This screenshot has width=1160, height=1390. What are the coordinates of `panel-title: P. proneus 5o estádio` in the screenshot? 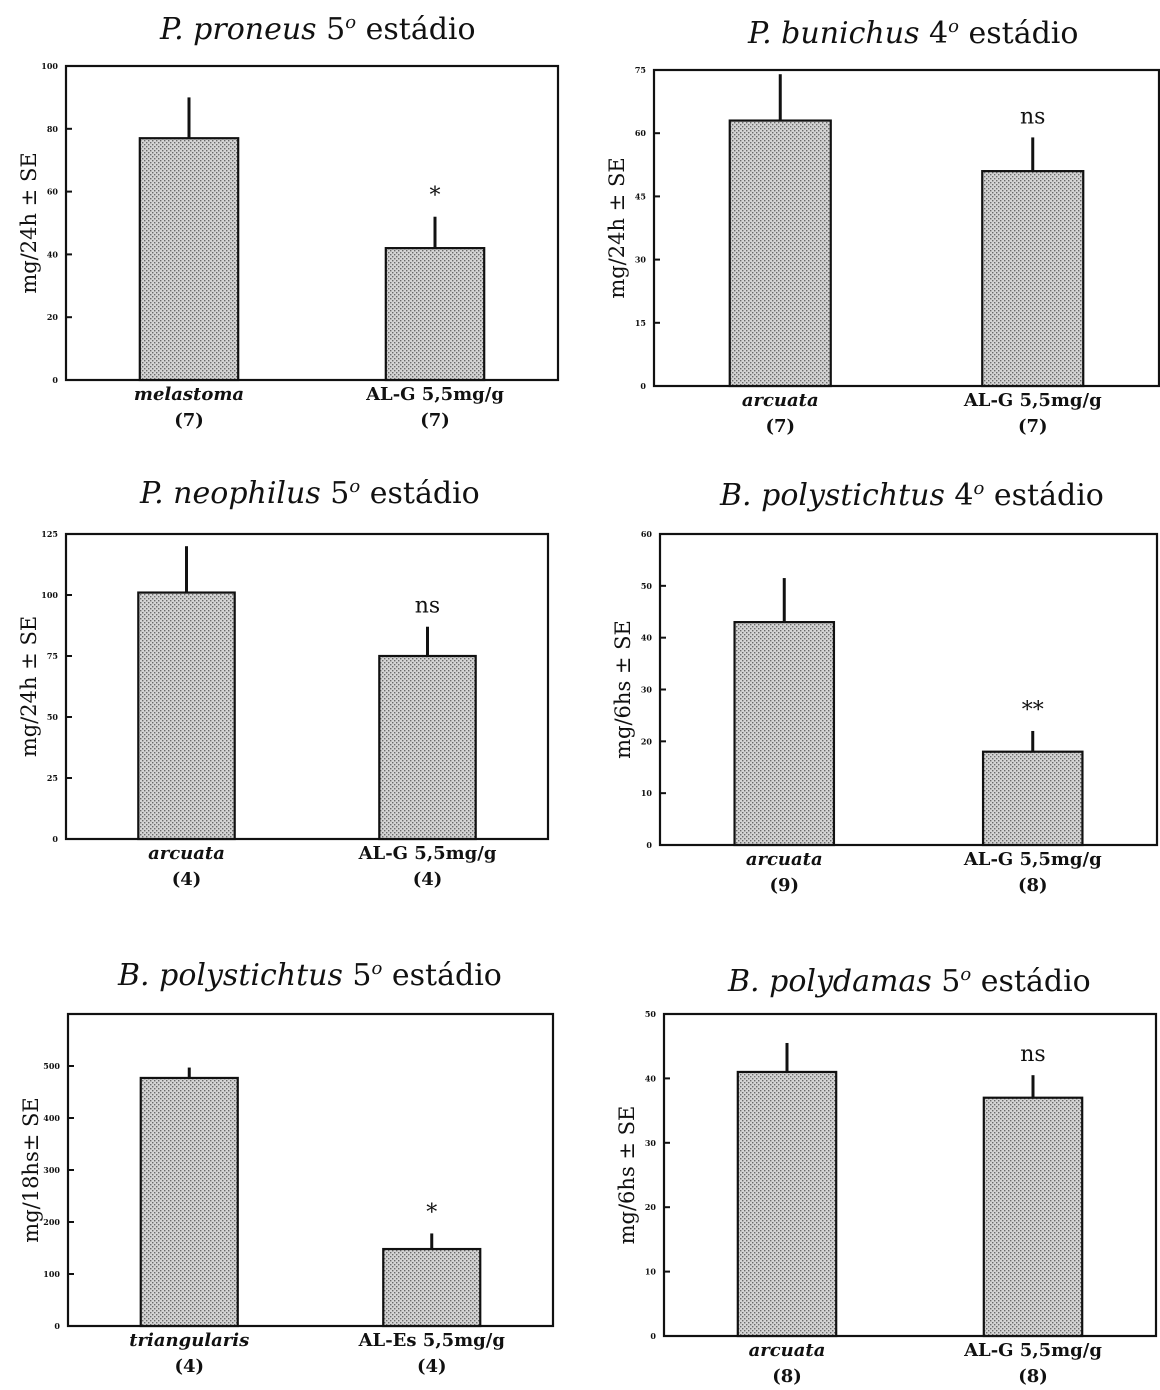 It's located at (318, 29).